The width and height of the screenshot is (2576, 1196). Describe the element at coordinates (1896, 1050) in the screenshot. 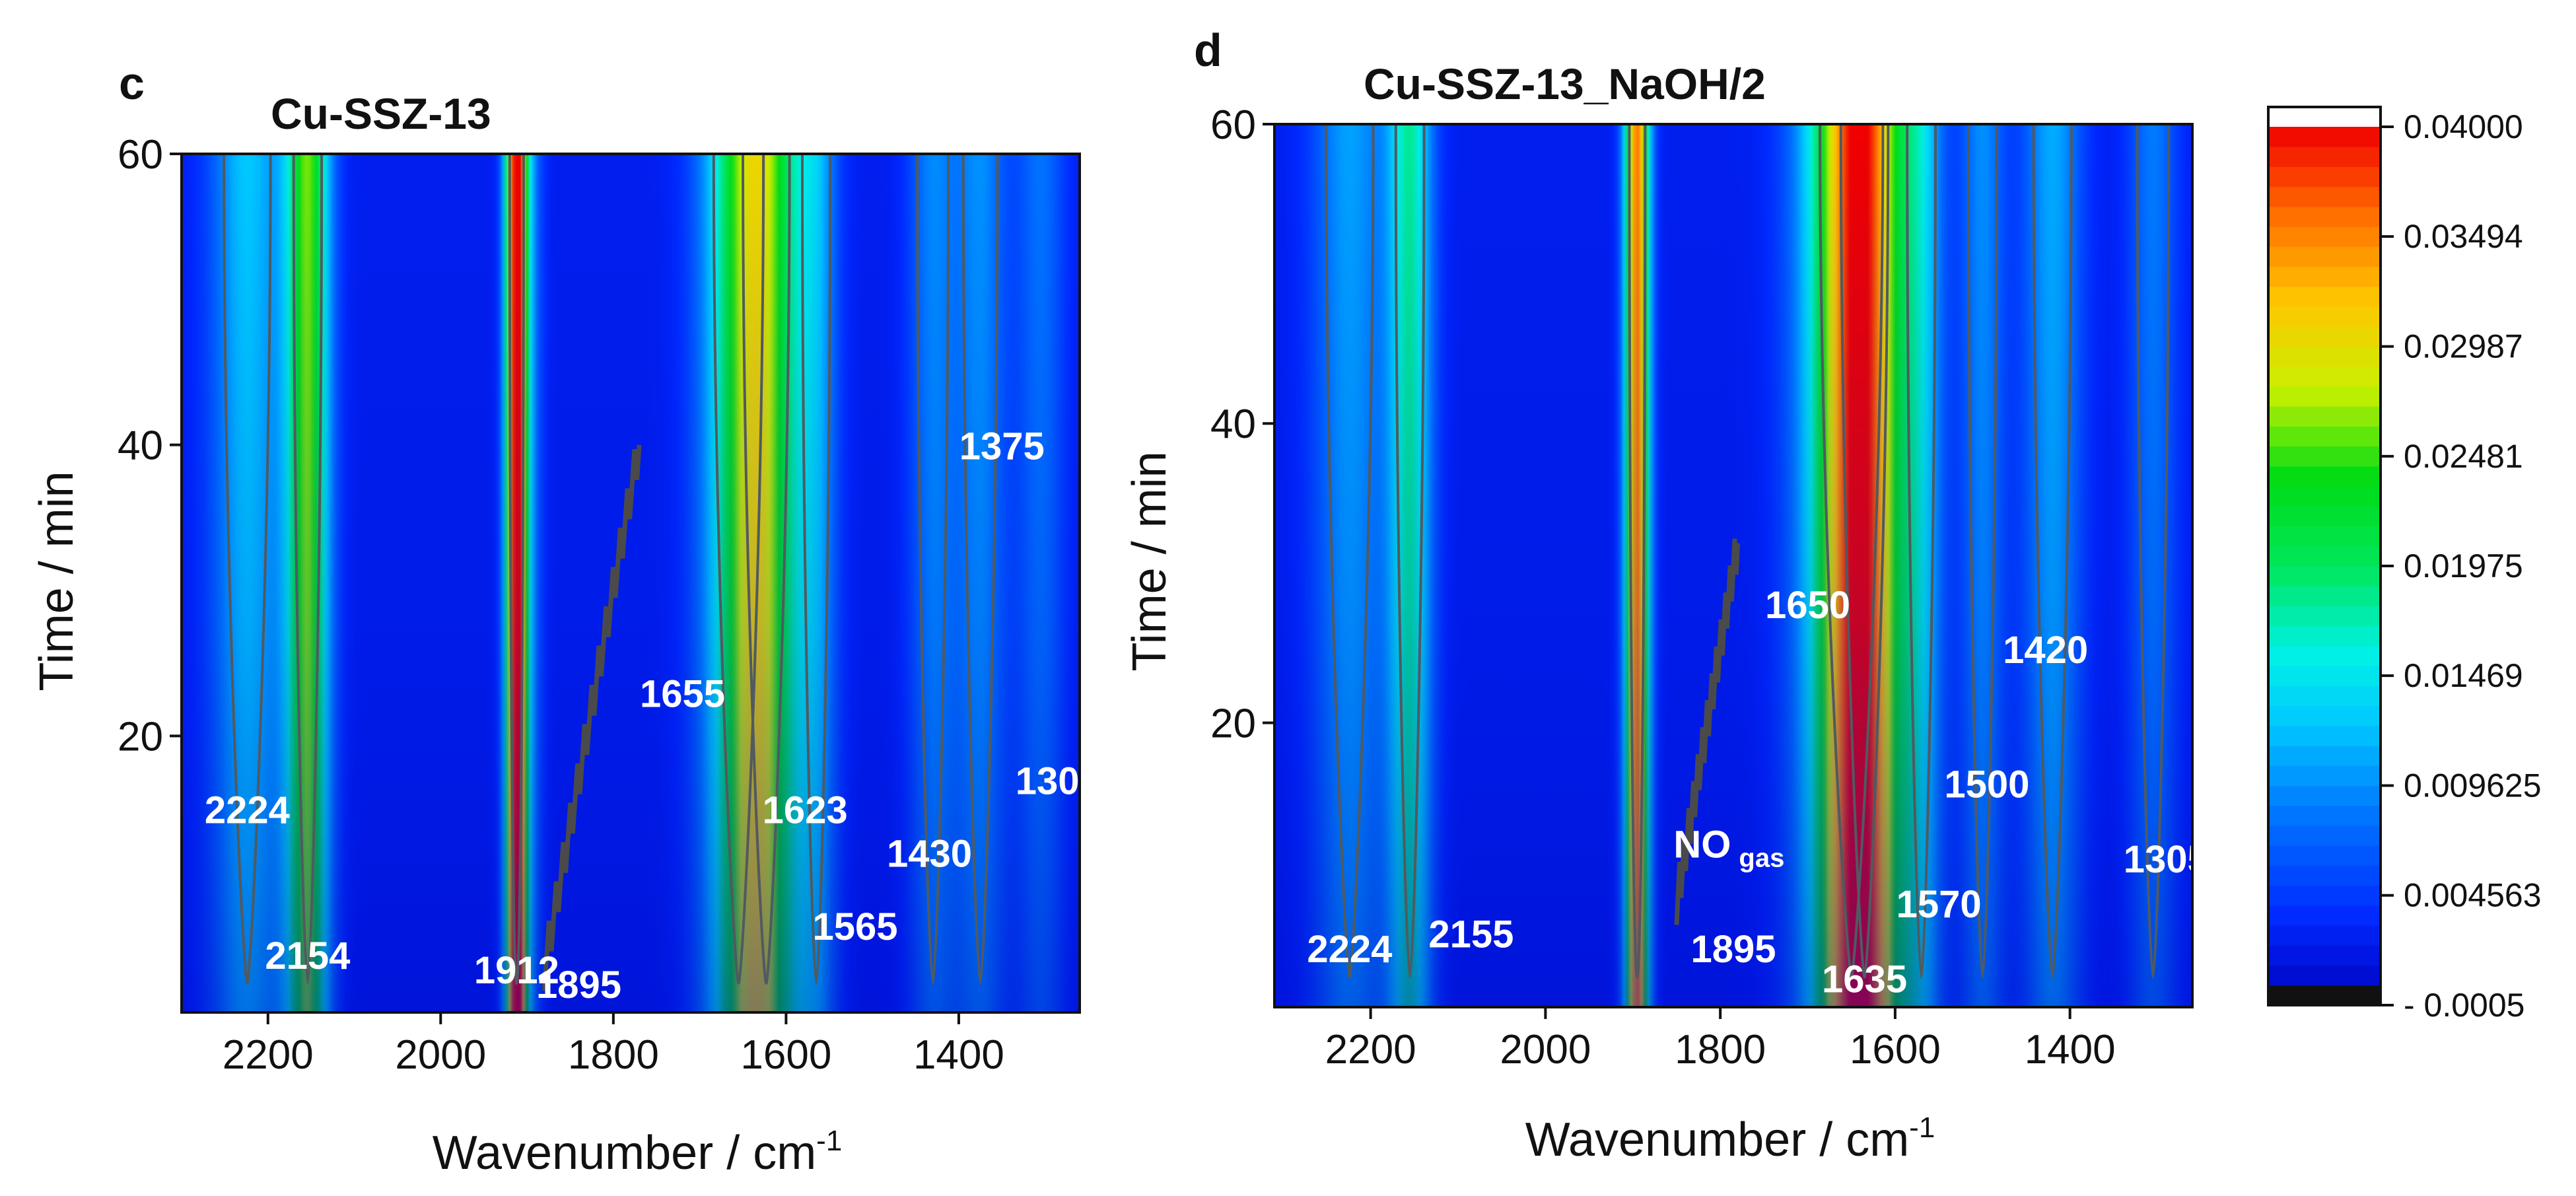

I see `x-tick-label: 1600` at that location.